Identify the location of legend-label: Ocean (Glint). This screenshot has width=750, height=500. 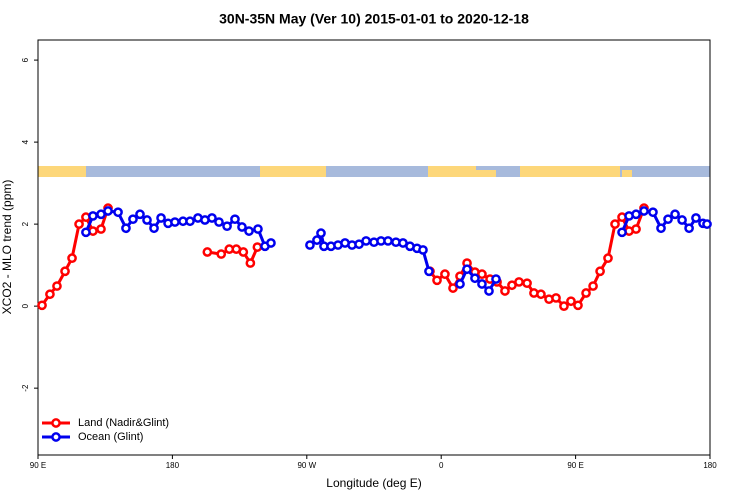
(110, 437).